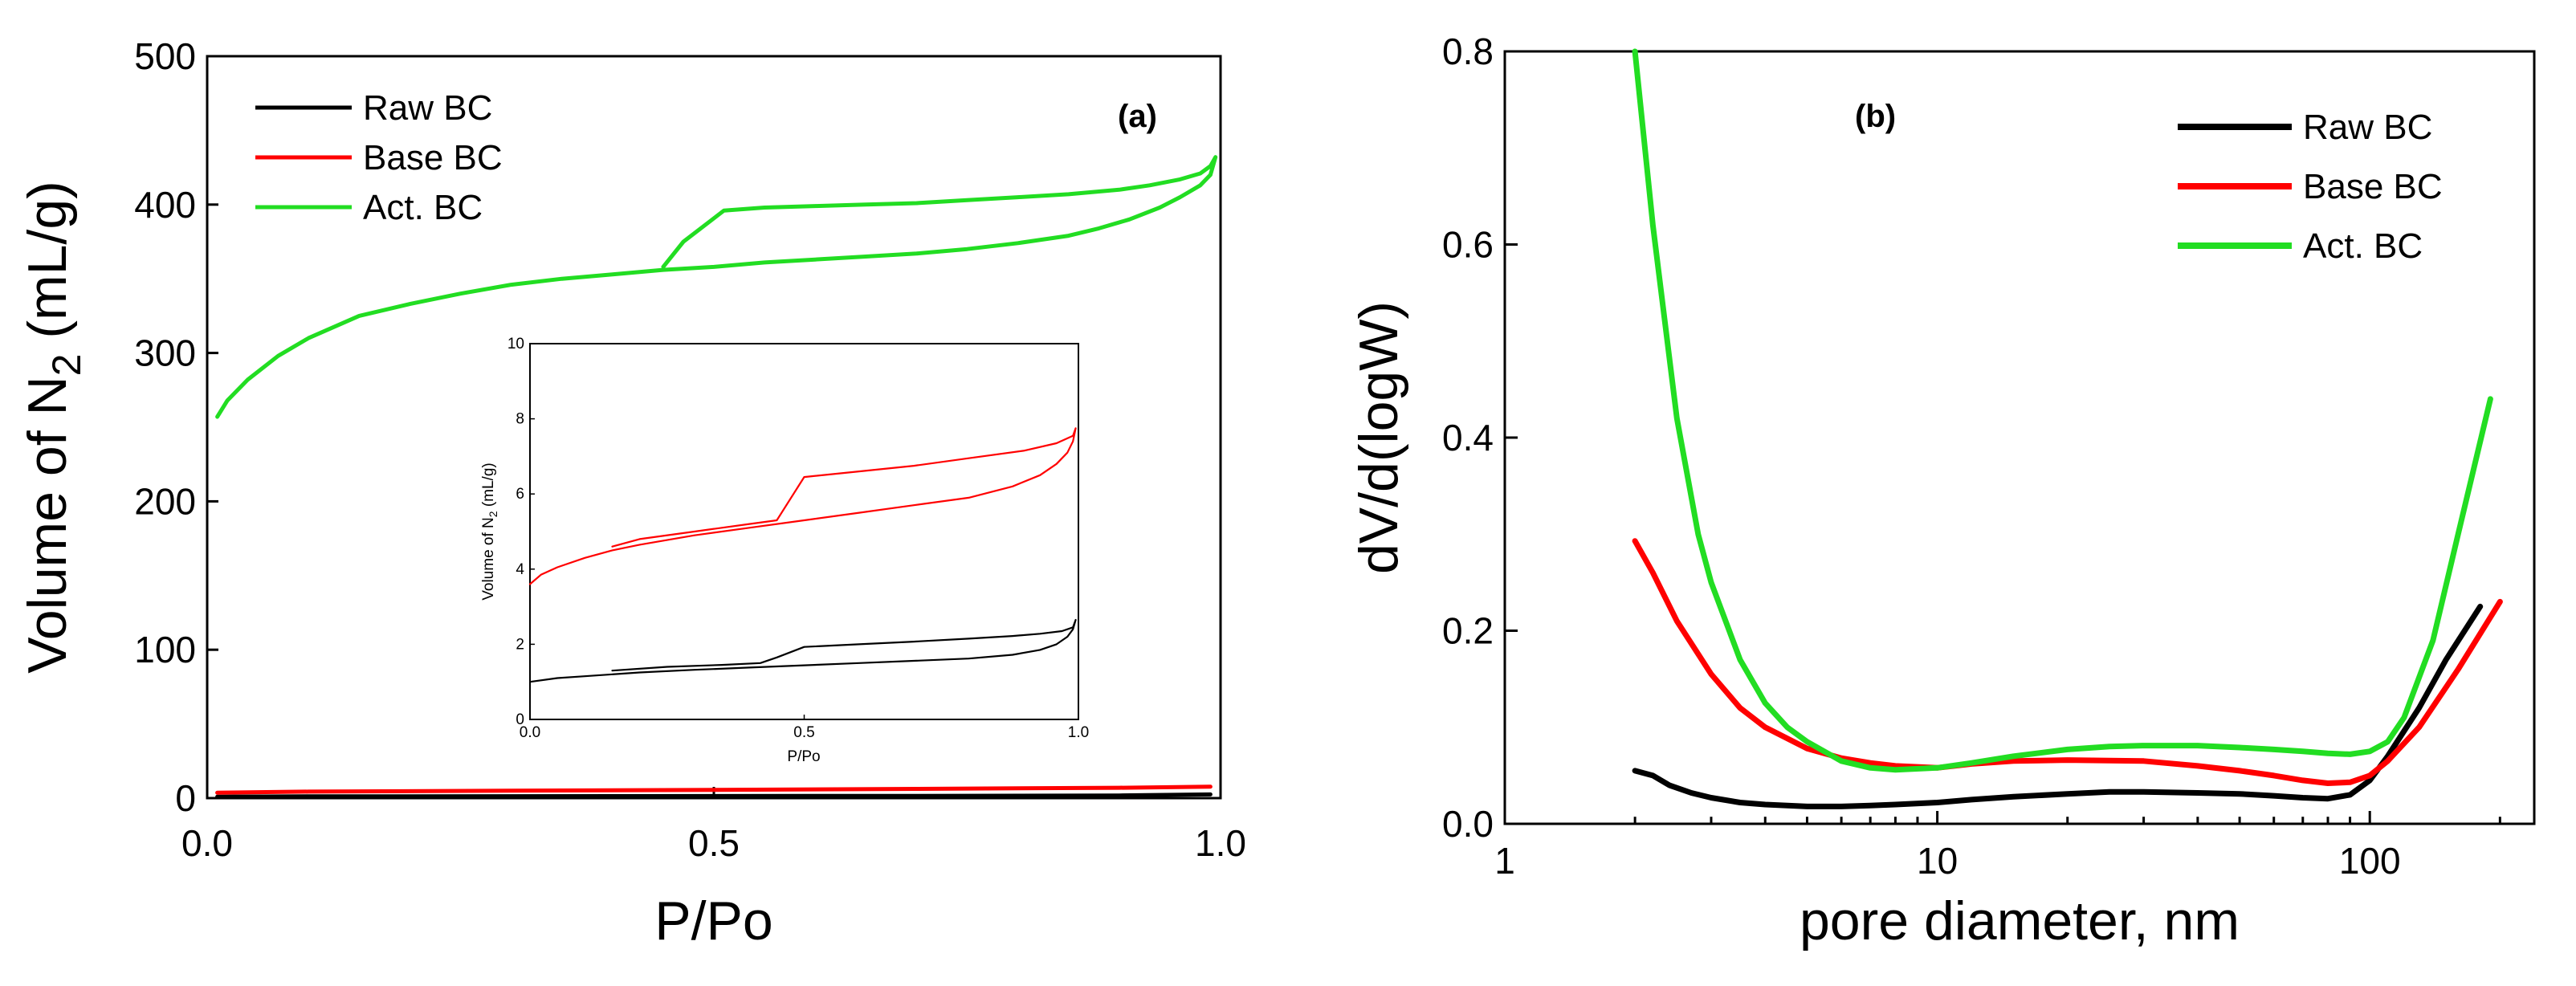 The width and height of the screenshot is (2576, 986). Describe the element at coordinates (1137, 116) in the screenshot. I see `panel-label-a: (a)` at that location.